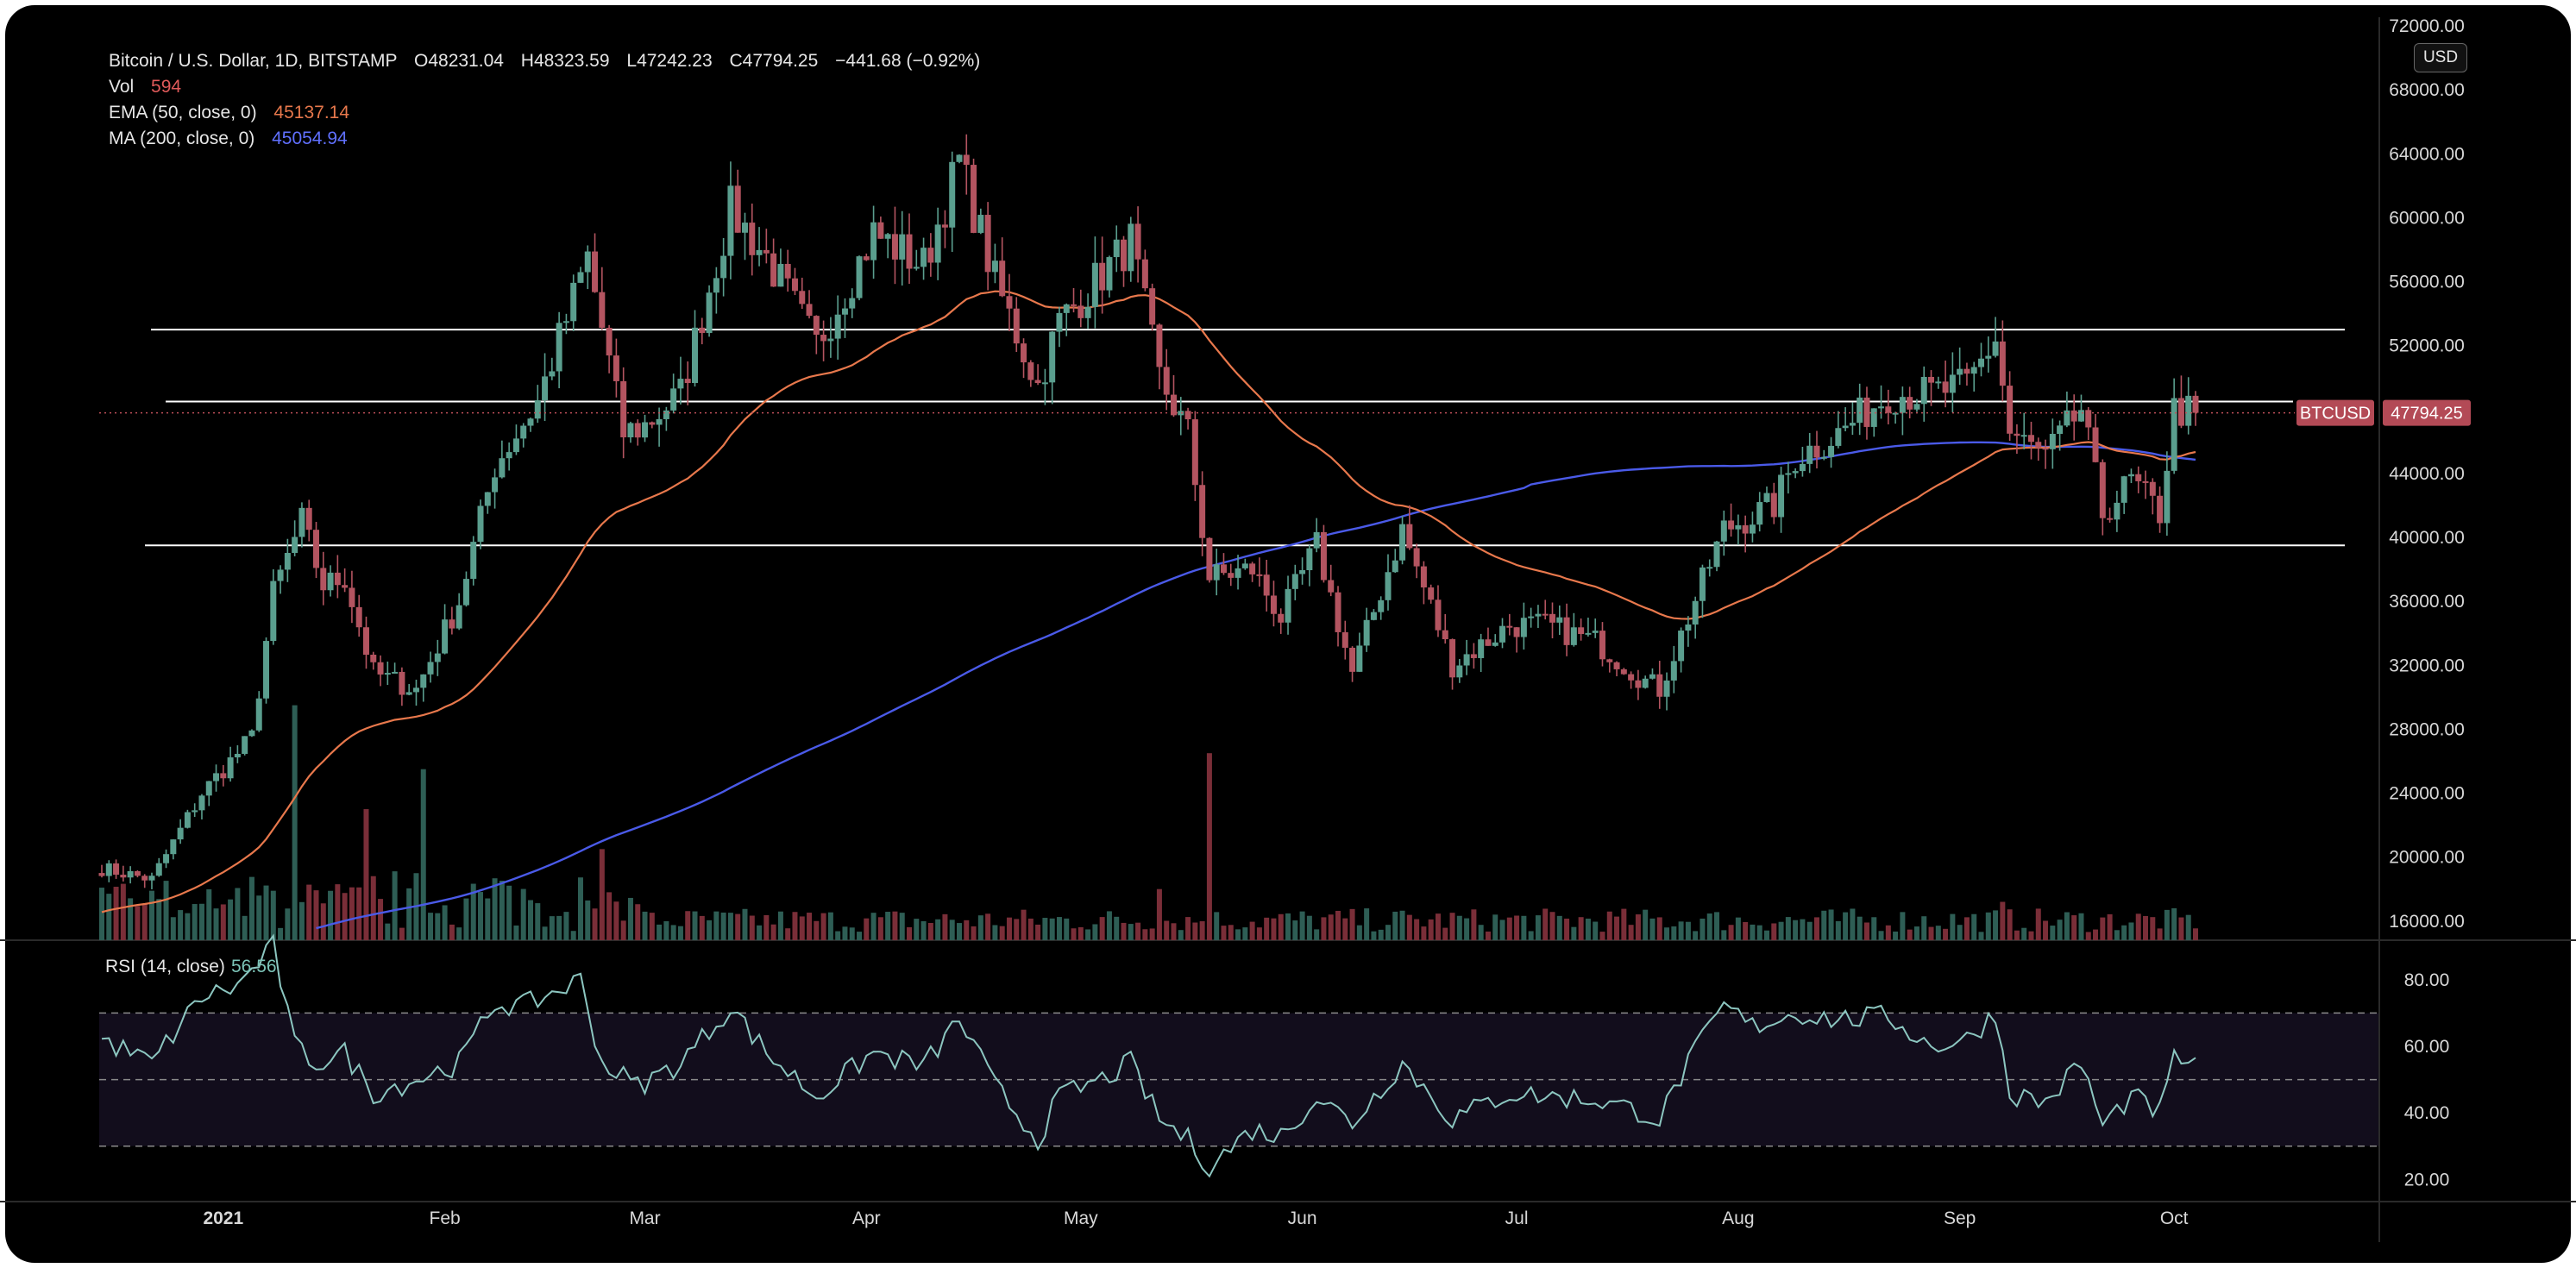  I want to click on price-axis-tick: 52000.00, so click(2427, 346).